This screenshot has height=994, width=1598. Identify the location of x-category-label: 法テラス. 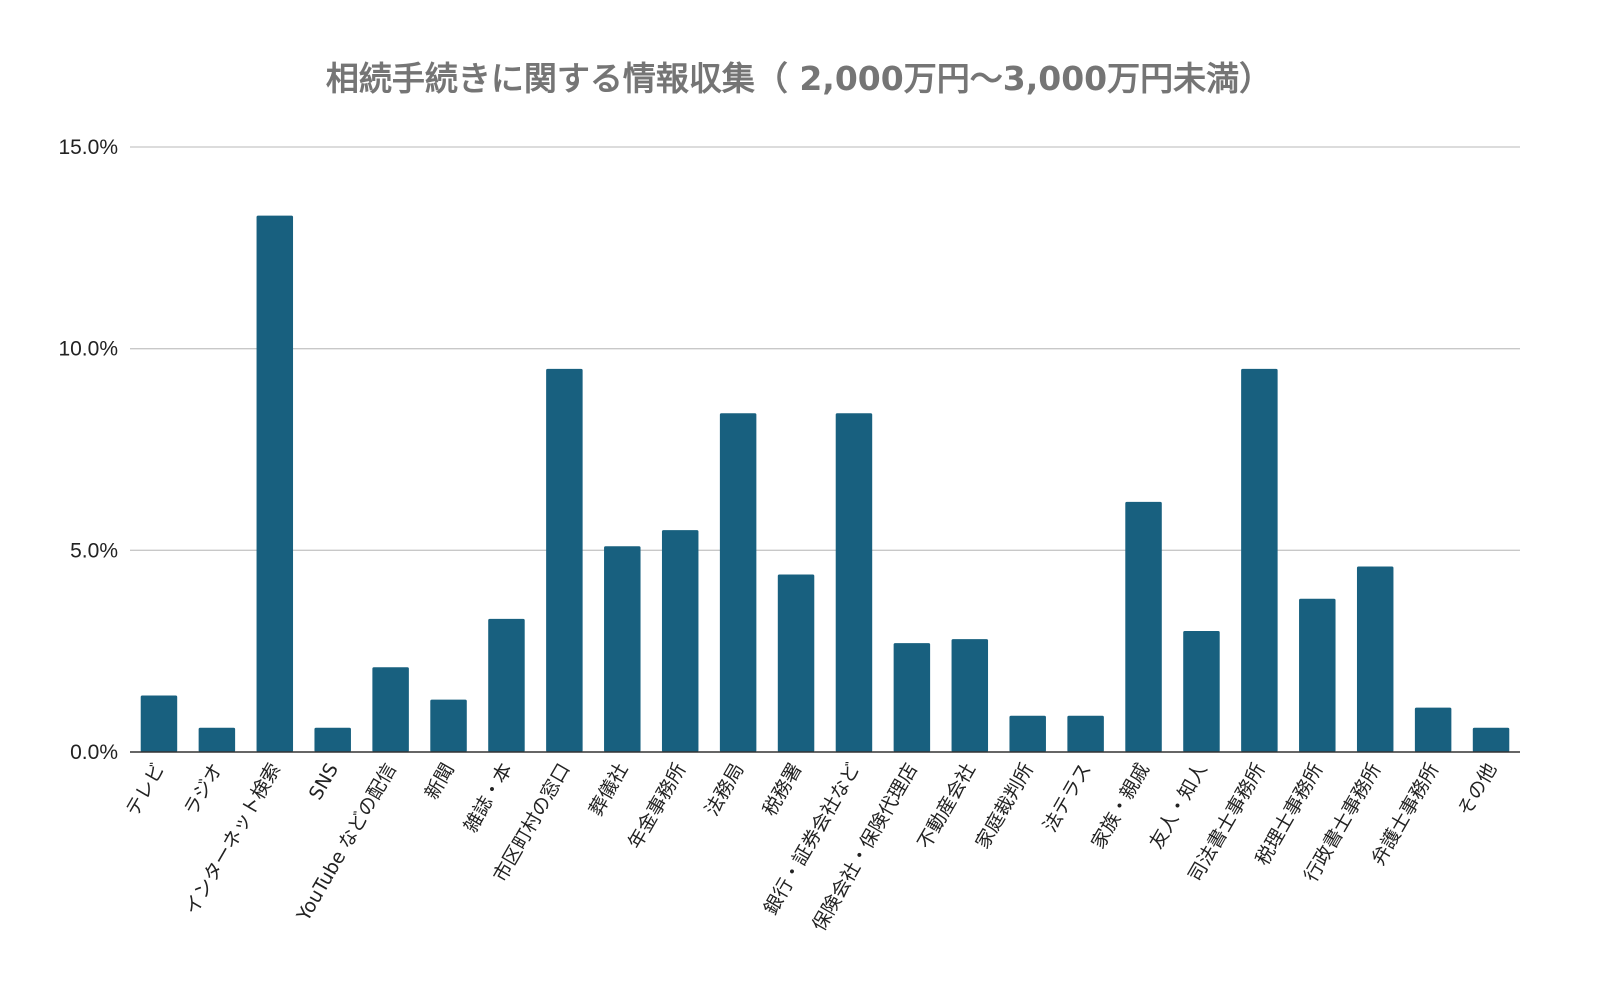
(1067, 798).